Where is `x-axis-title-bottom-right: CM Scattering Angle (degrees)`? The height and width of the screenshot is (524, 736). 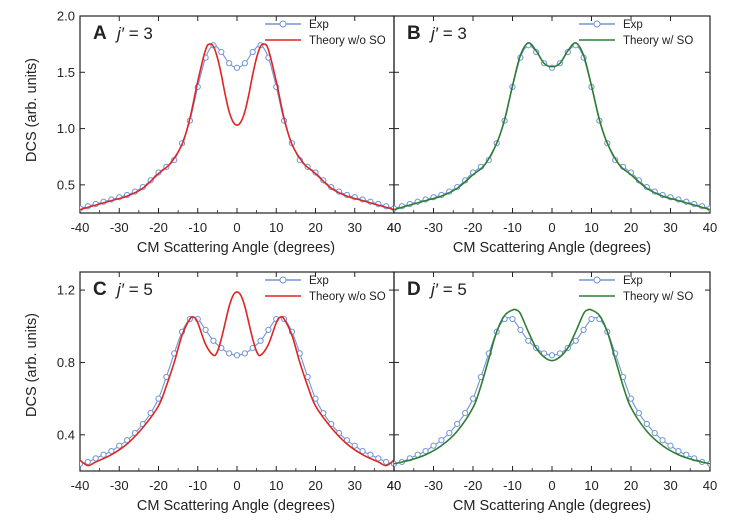 x-axis-title-bottom-right: CM Scattering Angle (degrees) is located at coordinates (552, 506).